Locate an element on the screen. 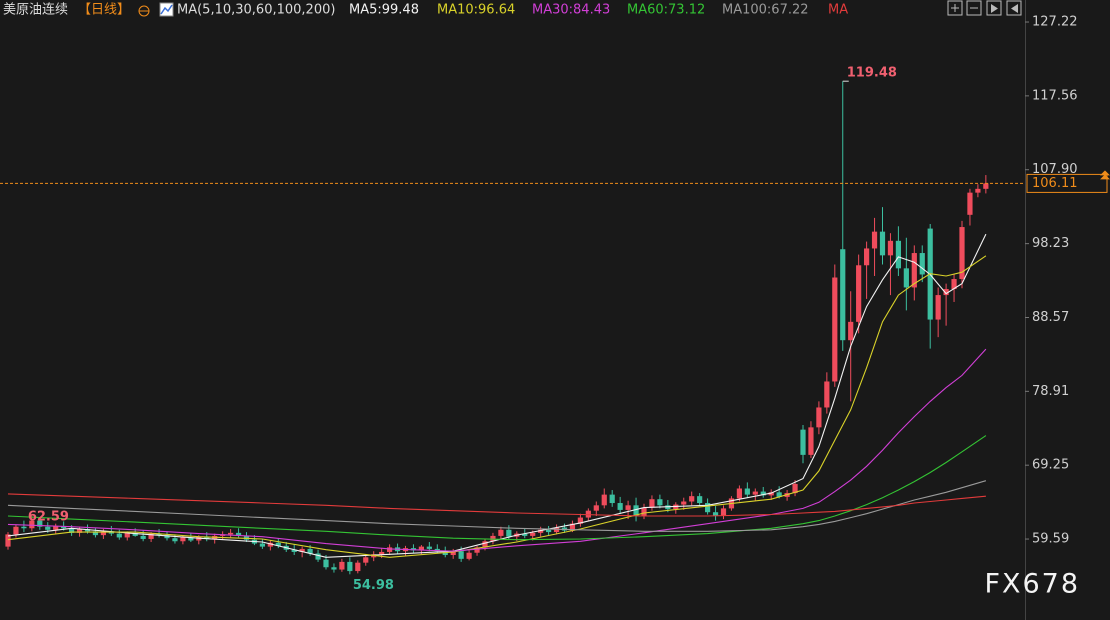 This screenshot has height=620, width=1110. period: 【日线】 is located at coordinates (104, 10).